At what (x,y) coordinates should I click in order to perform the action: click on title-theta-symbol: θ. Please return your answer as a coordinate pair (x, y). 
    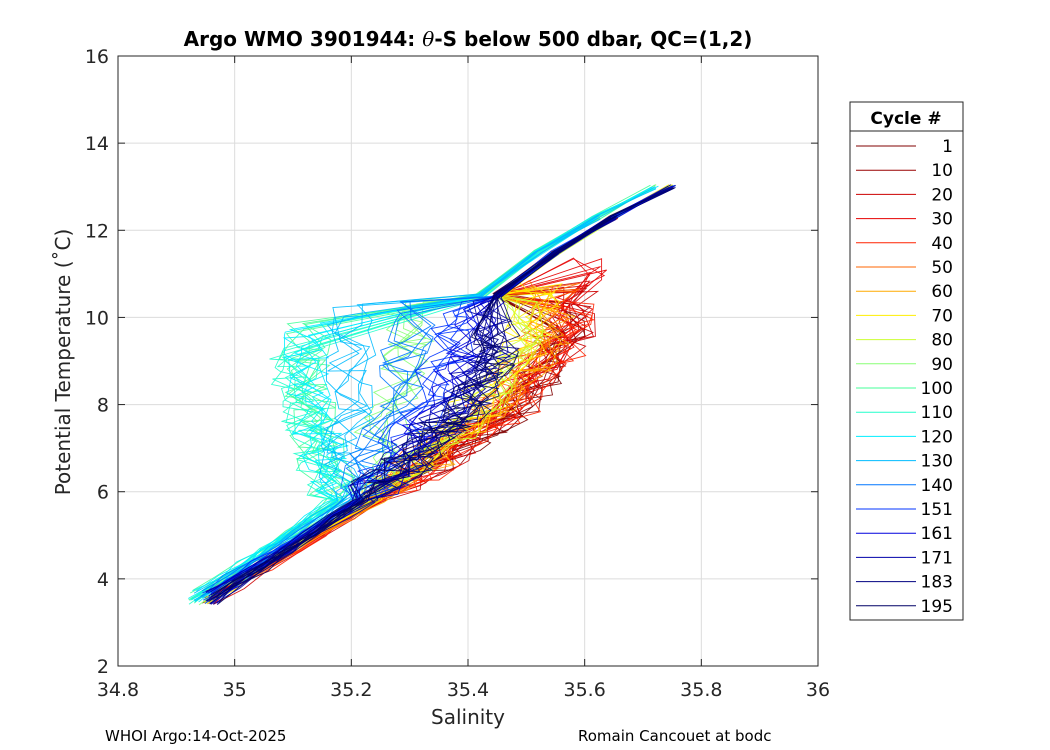
    Looking at the image, I should click on (428, 39).